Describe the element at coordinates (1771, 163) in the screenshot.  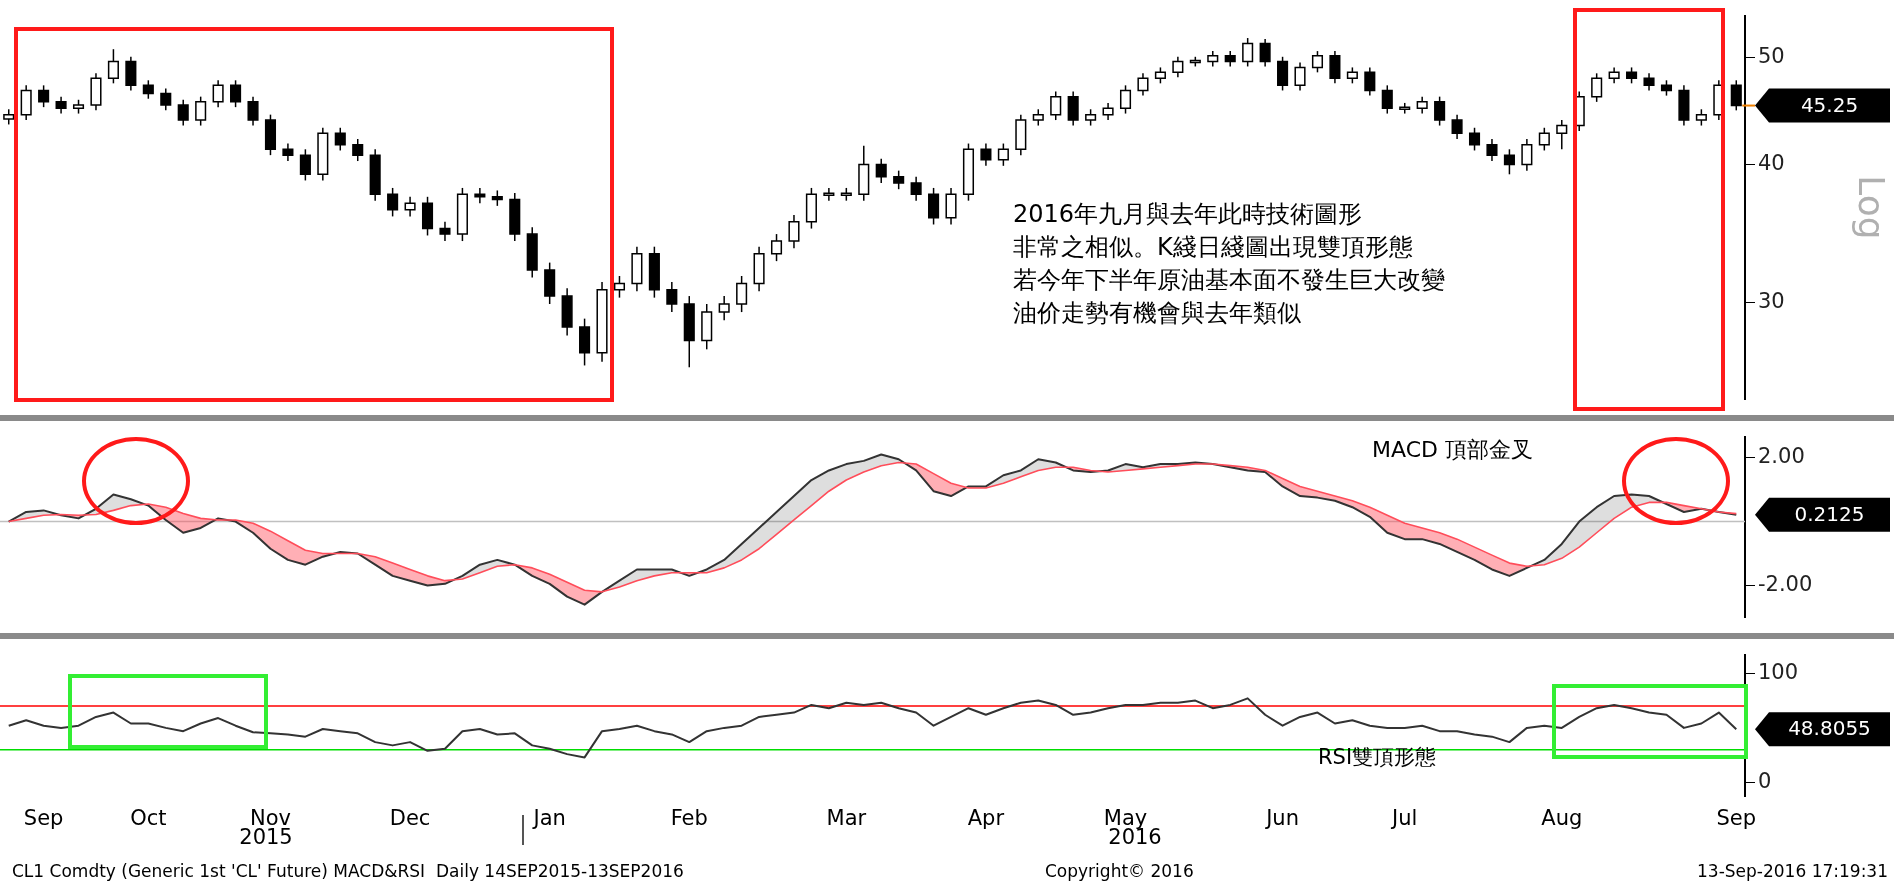
I see `y-tick-label: 40` at that location.